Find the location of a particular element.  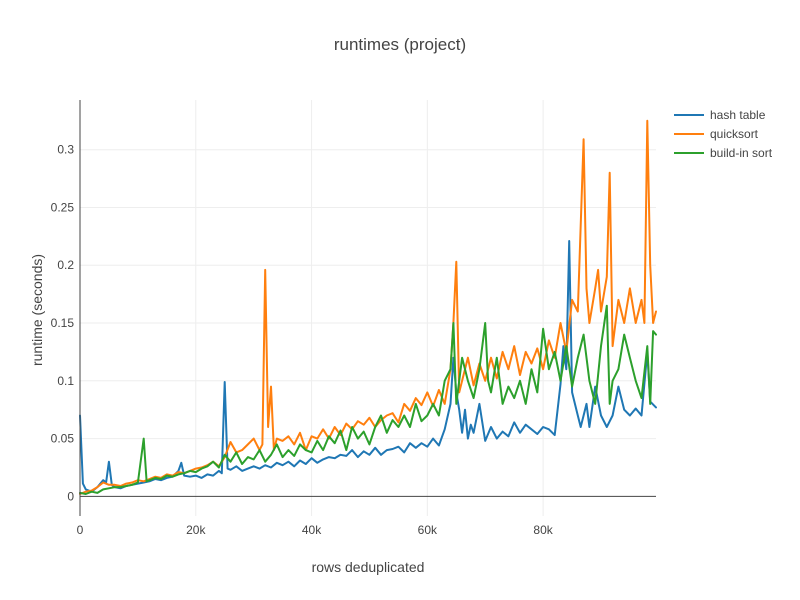

y-tick-label: 0.3 is located at coordinates (65, 150).